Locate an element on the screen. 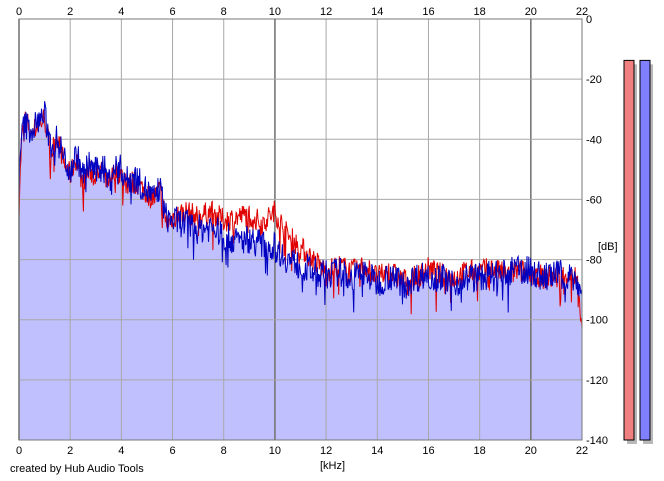  x-tick-label-bottom: 20 is located at coordinates (531, 451).